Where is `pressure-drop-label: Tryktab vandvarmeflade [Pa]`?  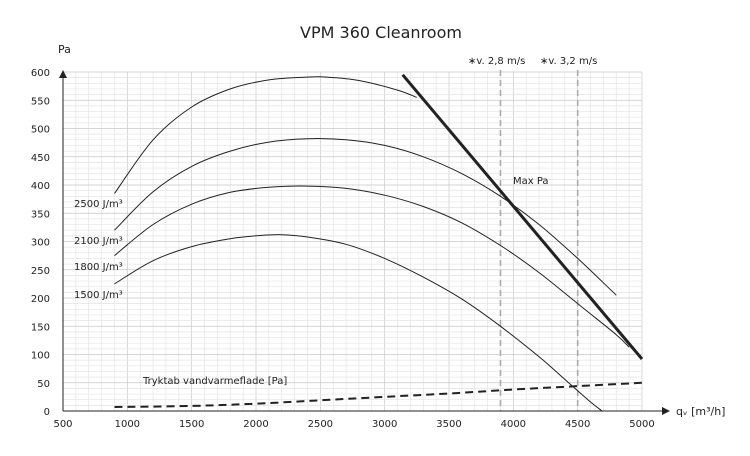 pressure-drop-label: Tryktab vandvarmeflade [Pa] is located at coordinates (214, 381).